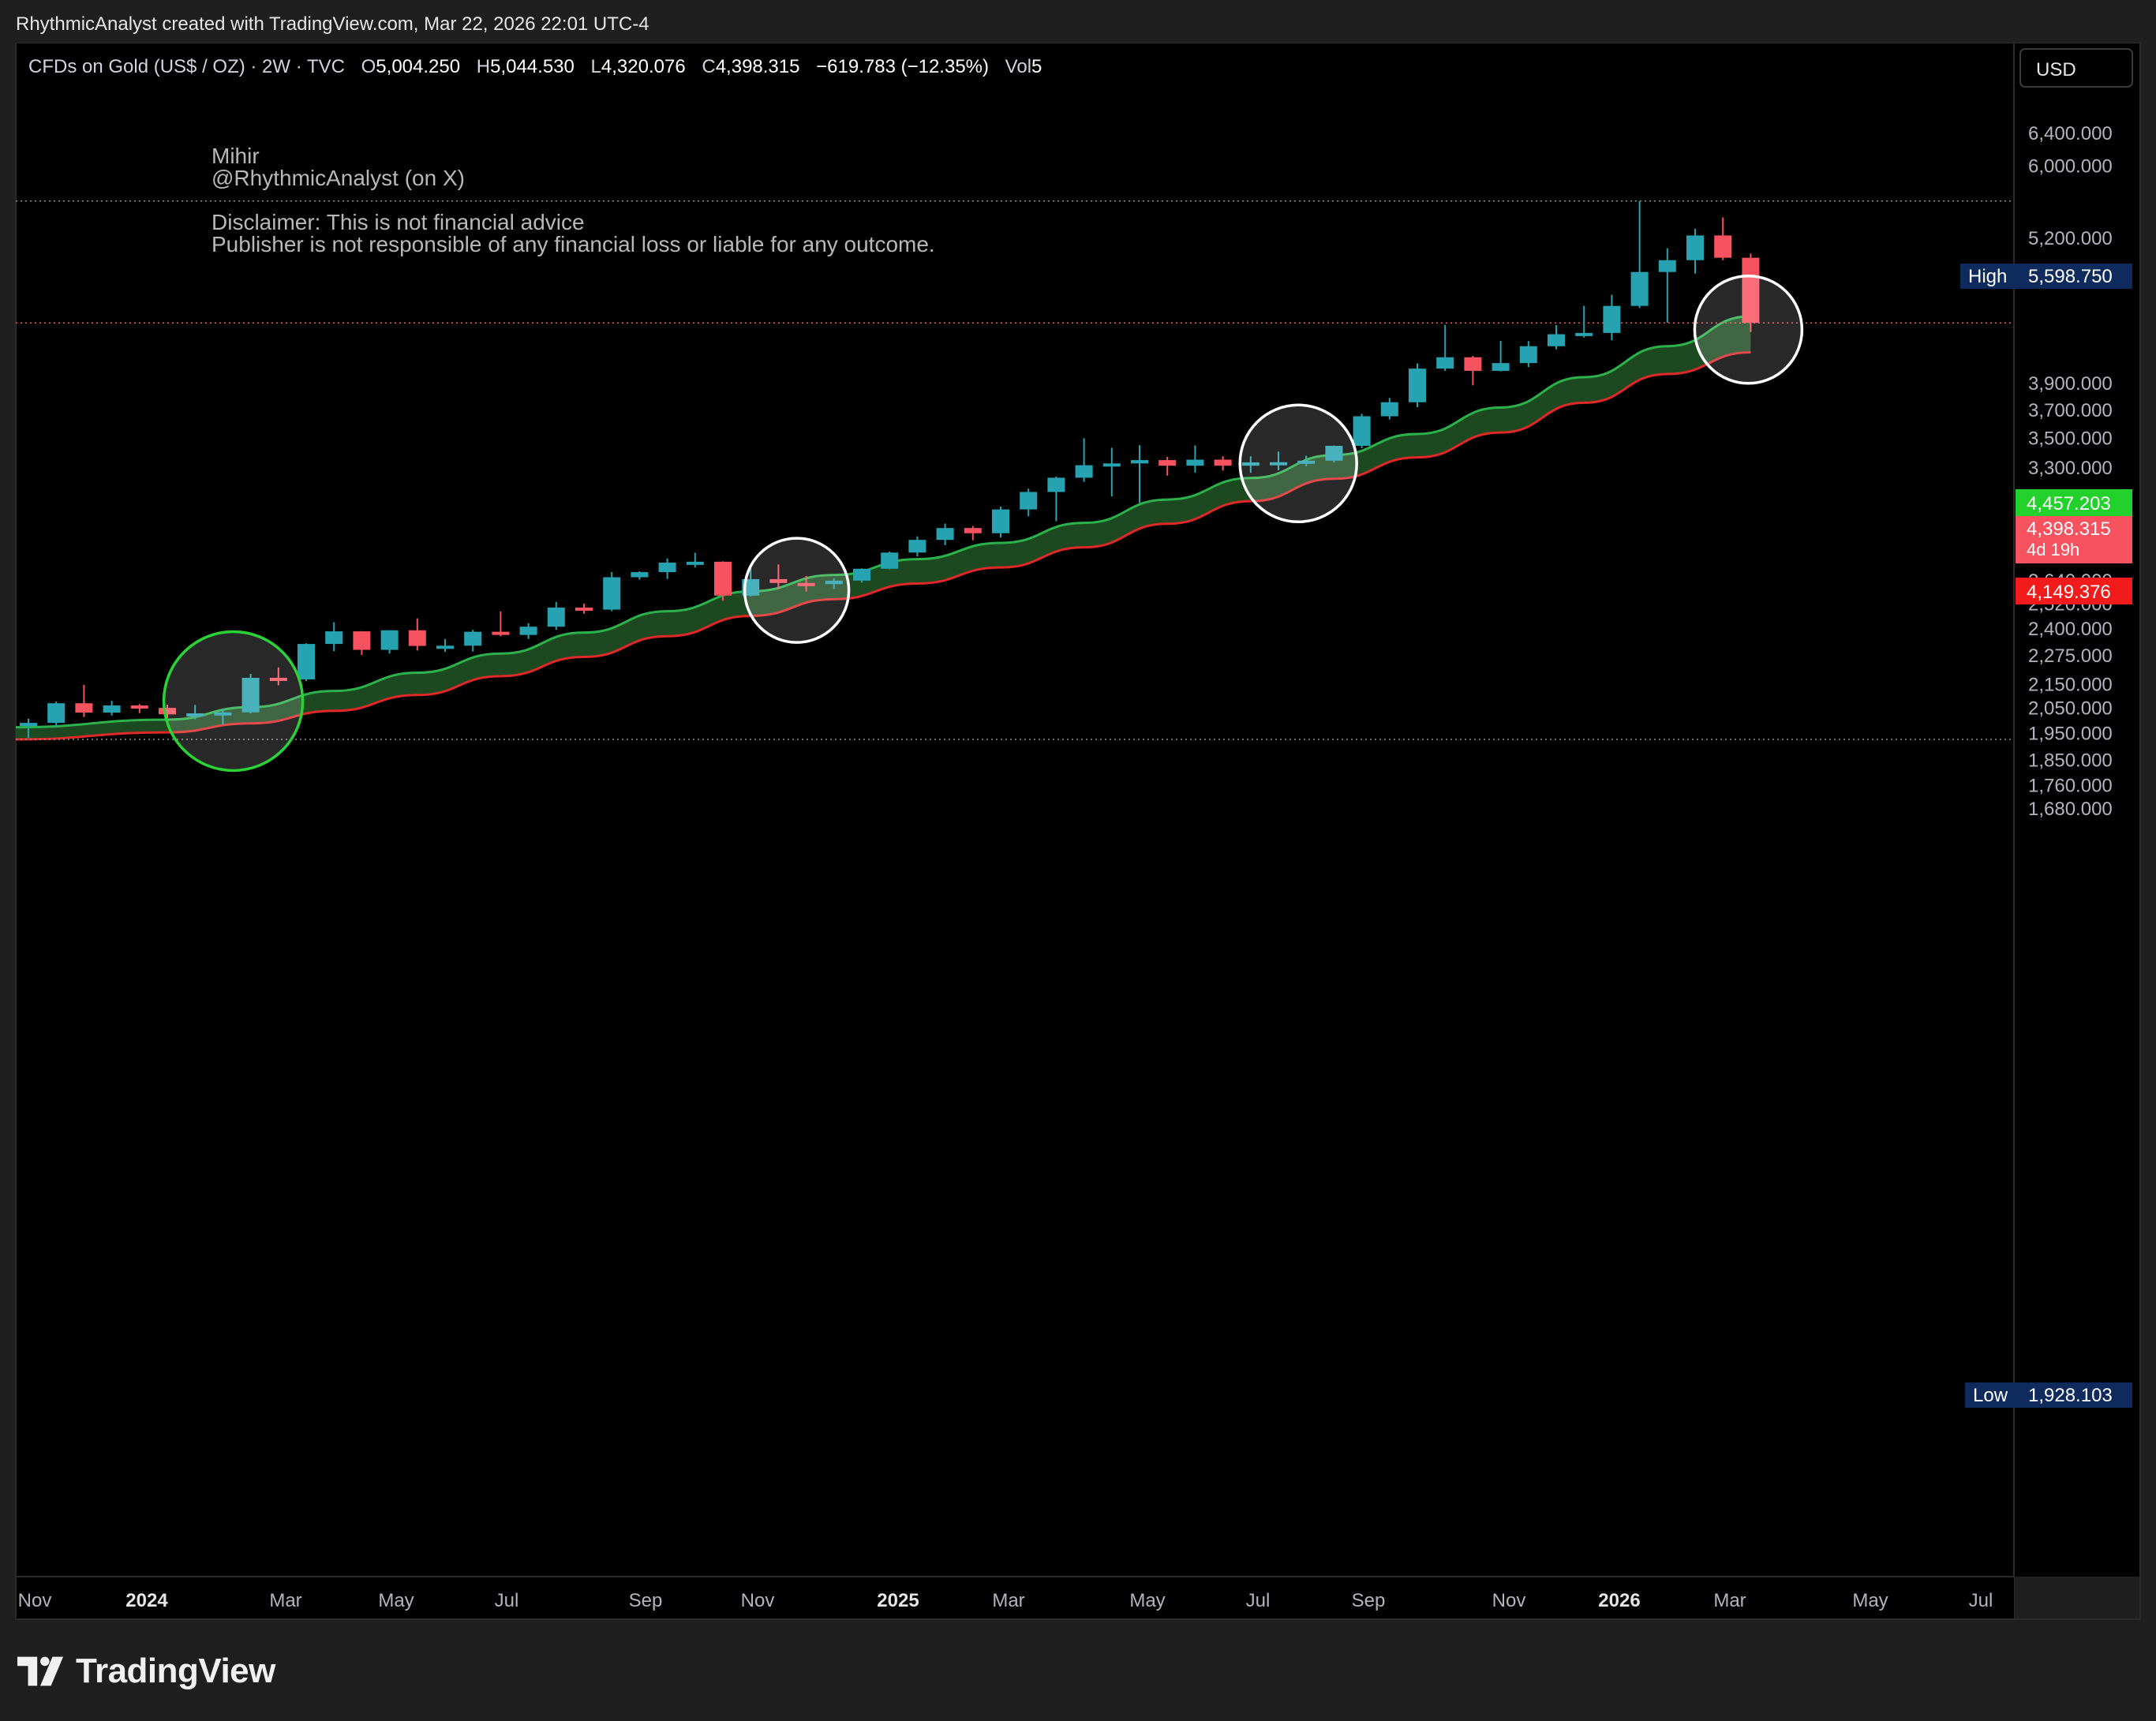 Image resolution: width=2156 pixels, height=1721 pixels. What do you see at coordinates (40, 1671) in the screenshot?
I see `tradingview-logo-icon` at bounding box center [40, 1671].